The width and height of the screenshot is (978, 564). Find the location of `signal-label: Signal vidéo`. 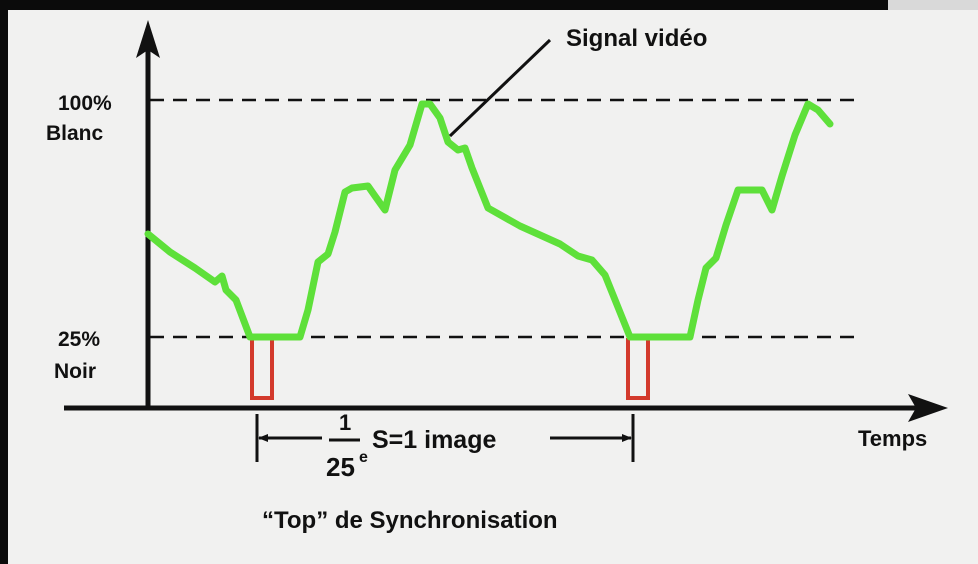

signal-label: Signal vidéo is located at coordinates (636, 38).